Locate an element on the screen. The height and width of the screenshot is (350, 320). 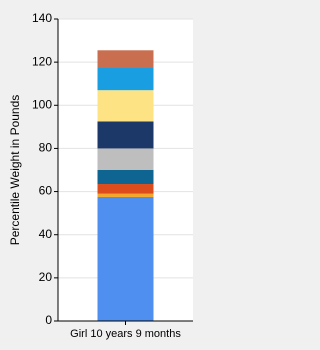
y-tick-label: 100 is located at coordinates (42, 104).